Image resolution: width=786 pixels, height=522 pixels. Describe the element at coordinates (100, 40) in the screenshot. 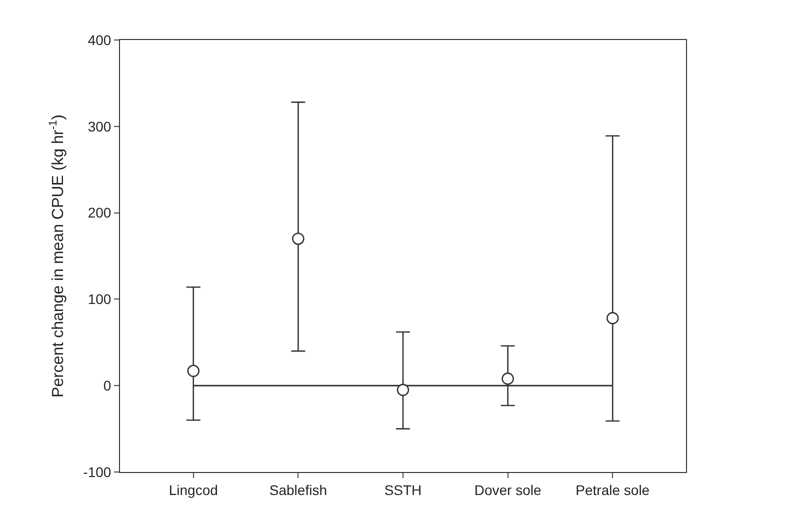

I see `y-tick-label: 400` at that location.